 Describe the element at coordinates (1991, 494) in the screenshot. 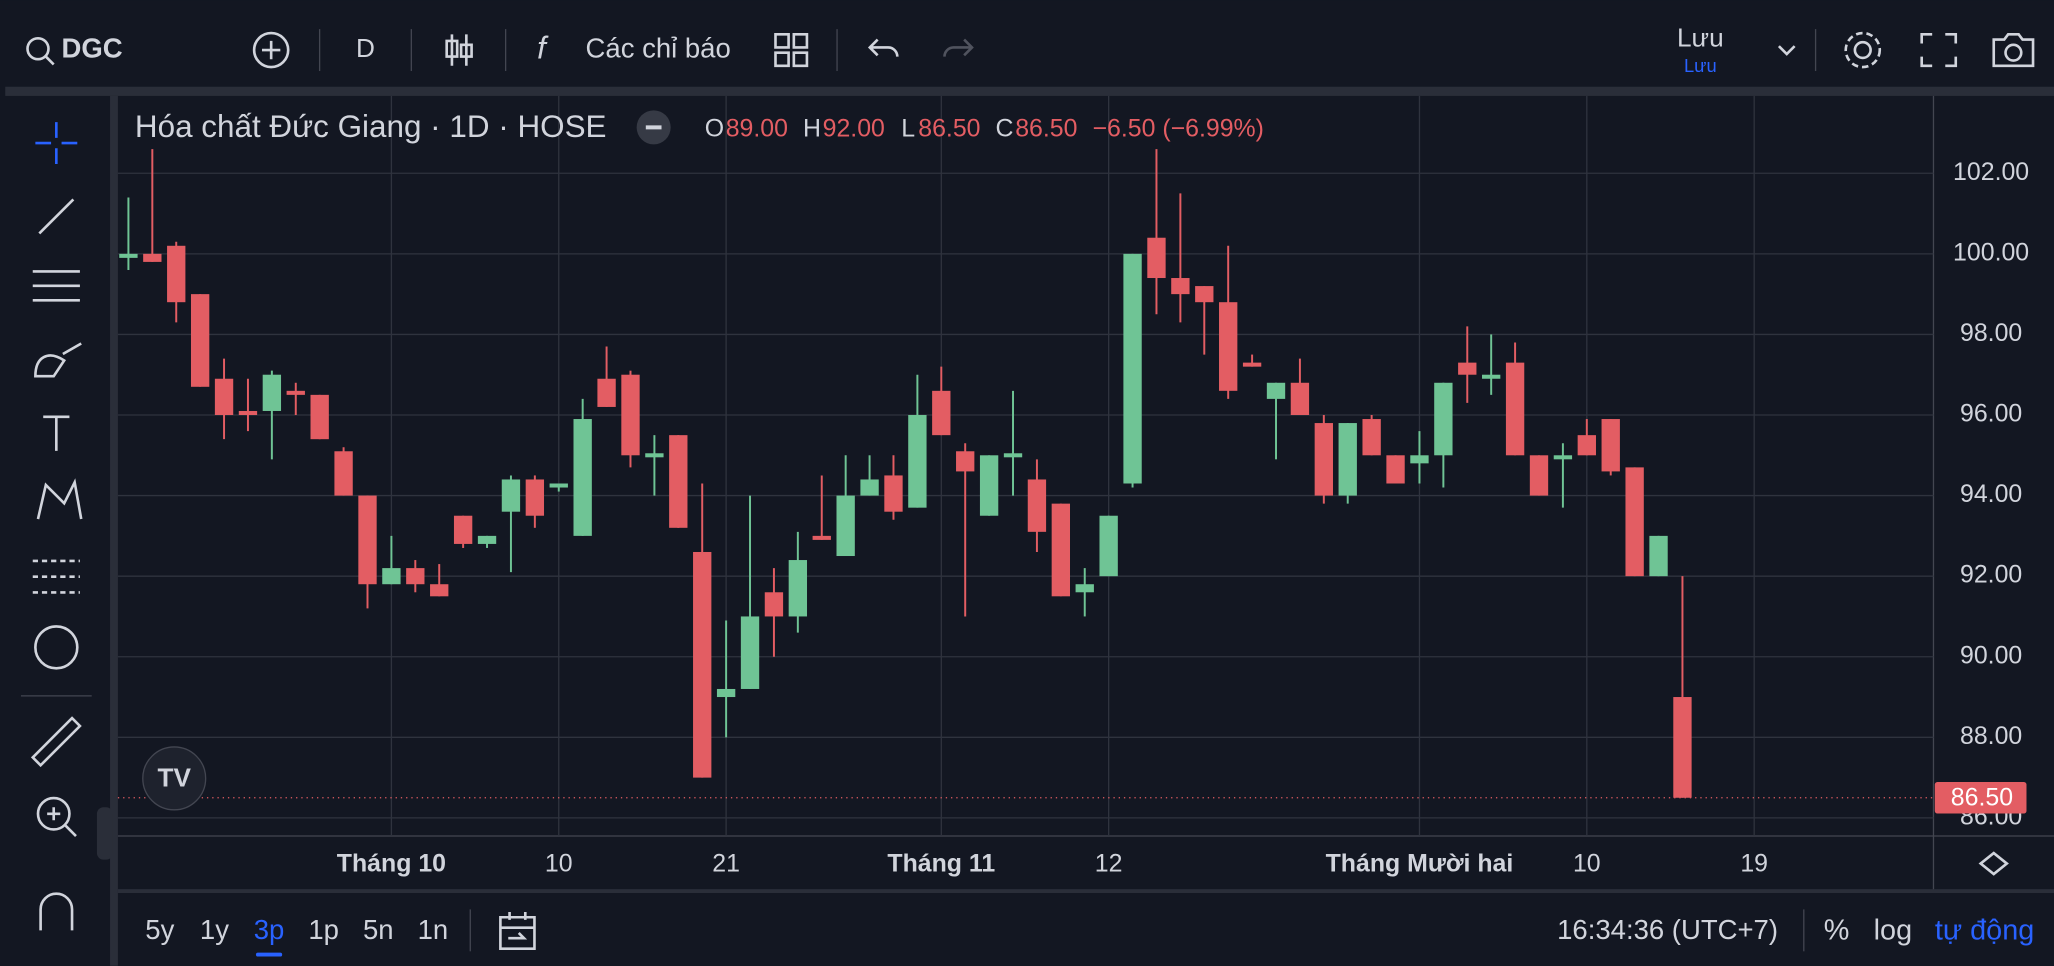

I see `y-tick-label: 94.00` at that location.